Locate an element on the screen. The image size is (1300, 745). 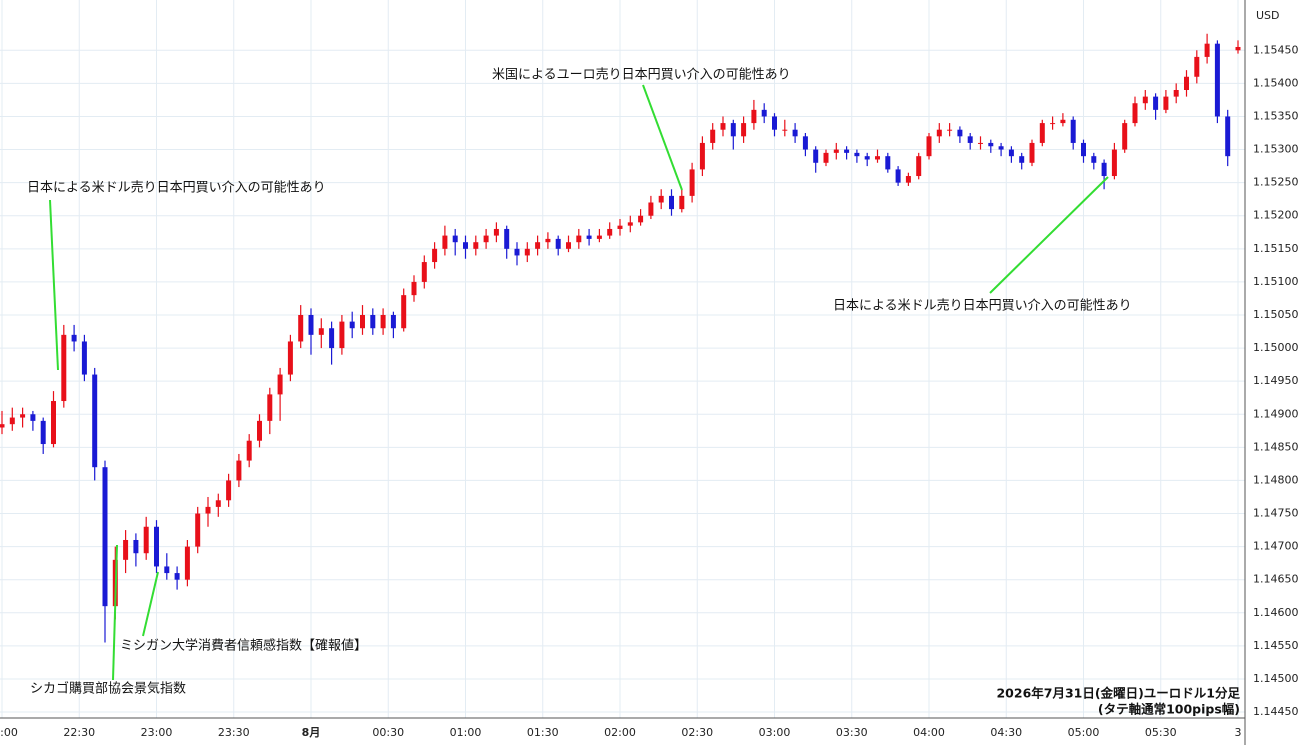
x-tick-label: 02:30 is located at coordinates (697, 732).